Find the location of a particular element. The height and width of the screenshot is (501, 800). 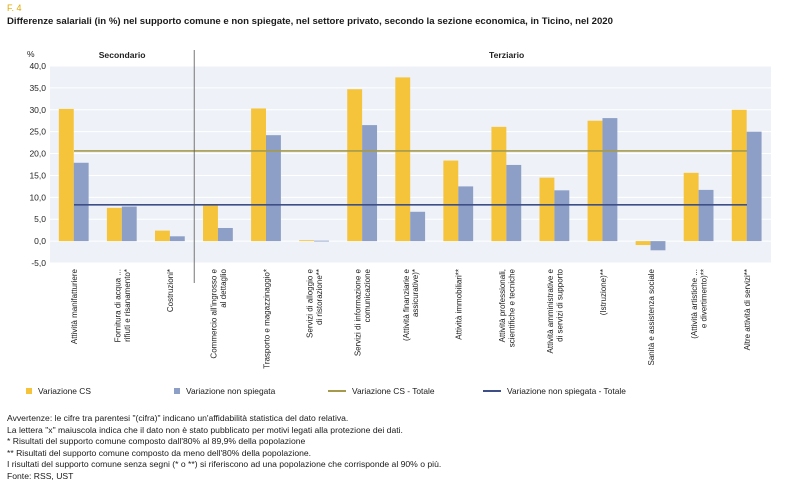

x-tick-label: Costruzioni* is located at coordinates (170, 290).